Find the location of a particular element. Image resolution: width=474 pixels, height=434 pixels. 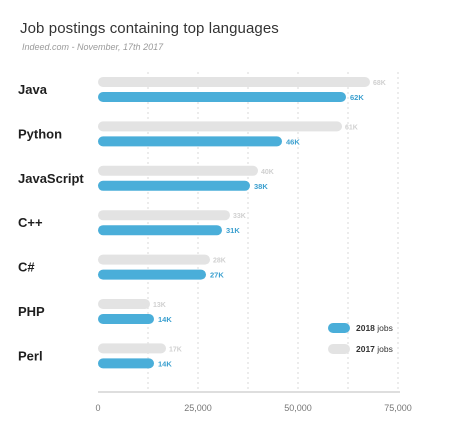

x-axis: 0 25,000 50,000 75,000 is located at coordinates (253, 402).